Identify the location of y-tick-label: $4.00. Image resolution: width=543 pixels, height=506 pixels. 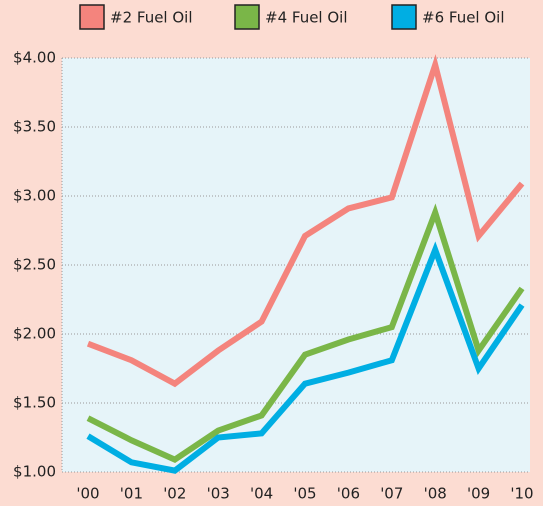
(34, 58).